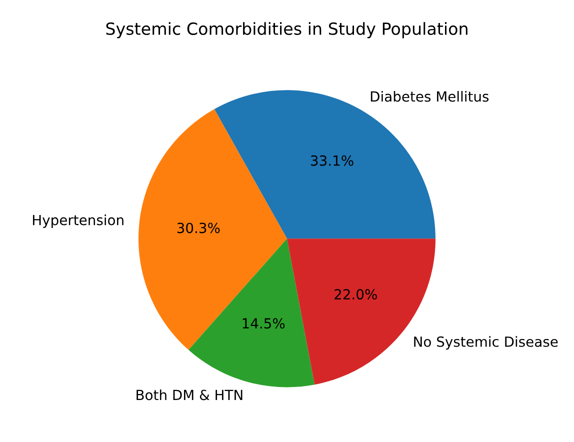 This screenshot has height=442, width=574. I want to click on data-label: 14.5%, so click(263, 323).